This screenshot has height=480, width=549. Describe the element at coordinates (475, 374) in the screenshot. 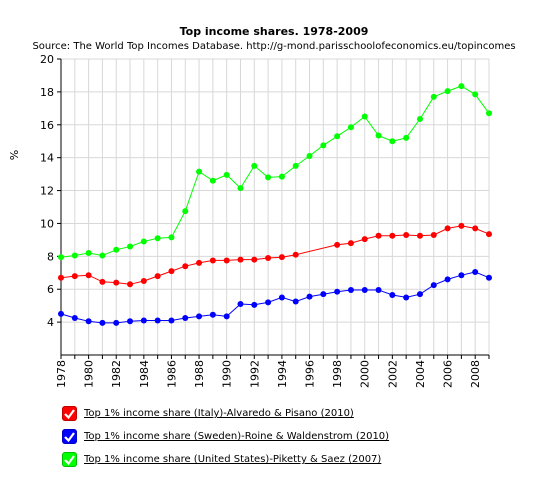

I see `x-tick-label: 2008` at that location.